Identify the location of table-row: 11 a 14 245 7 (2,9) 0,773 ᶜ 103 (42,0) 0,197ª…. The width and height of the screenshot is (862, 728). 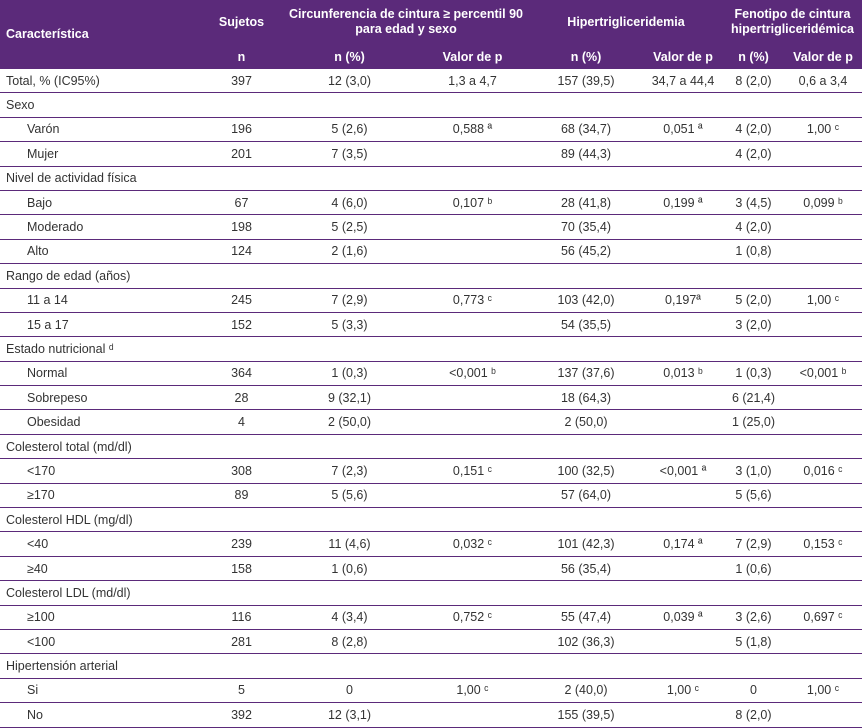
(431, 300).